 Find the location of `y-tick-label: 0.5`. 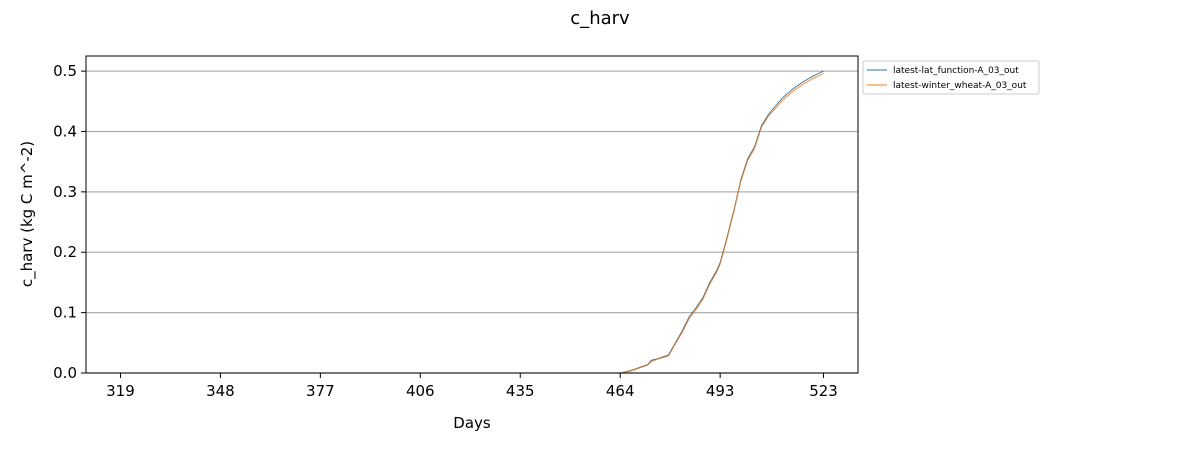

y-tick-label: 0.5 is located at coordinates (65, 71).